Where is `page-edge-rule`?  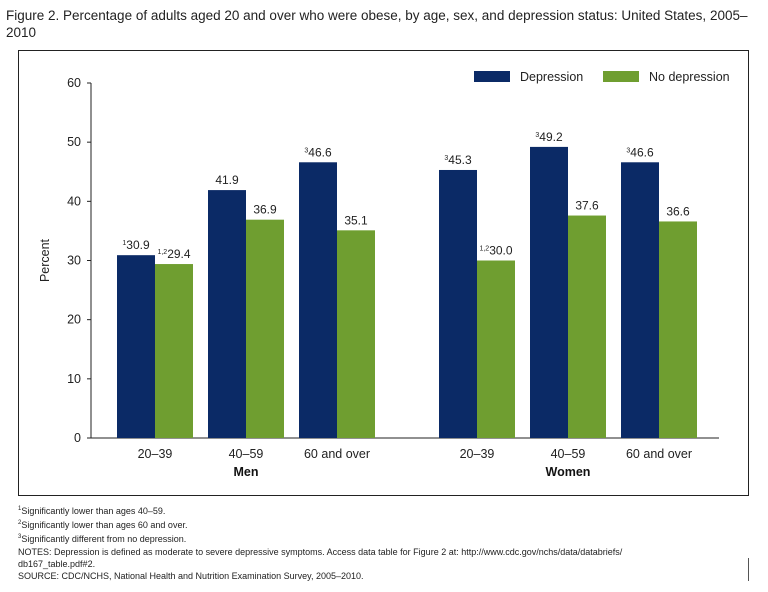 page-edge-rule is located at coordinates (748, 569).